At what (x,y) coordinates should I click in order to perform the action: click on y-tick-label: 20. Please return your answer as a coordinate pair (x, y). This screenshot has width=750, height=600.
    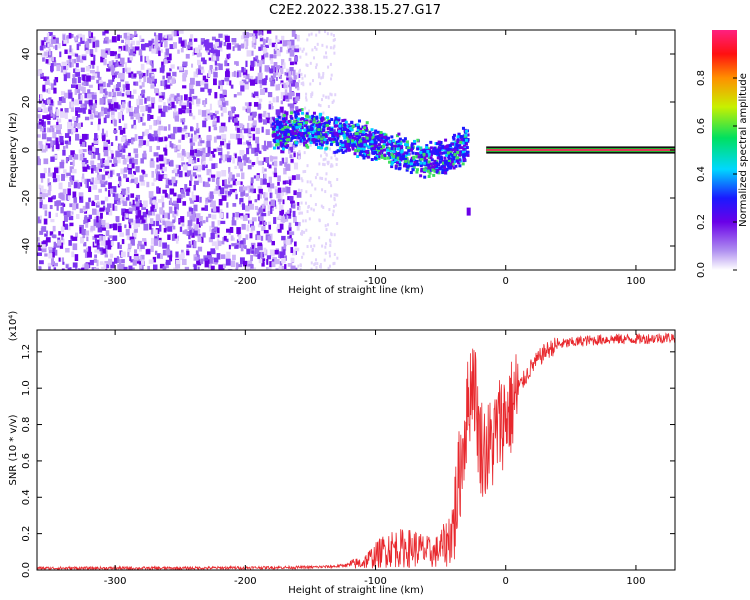
    Looking at the image, I should click on (26, 102).